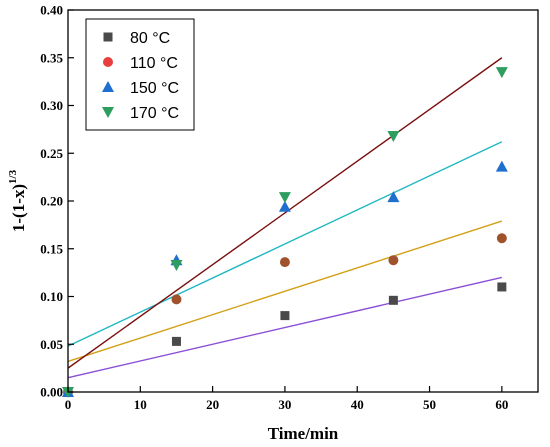  What do you see at coordinates (51, 153) in the screenshot?
I see `y-tick-label: 0.25` at bounding box center [51, 153].